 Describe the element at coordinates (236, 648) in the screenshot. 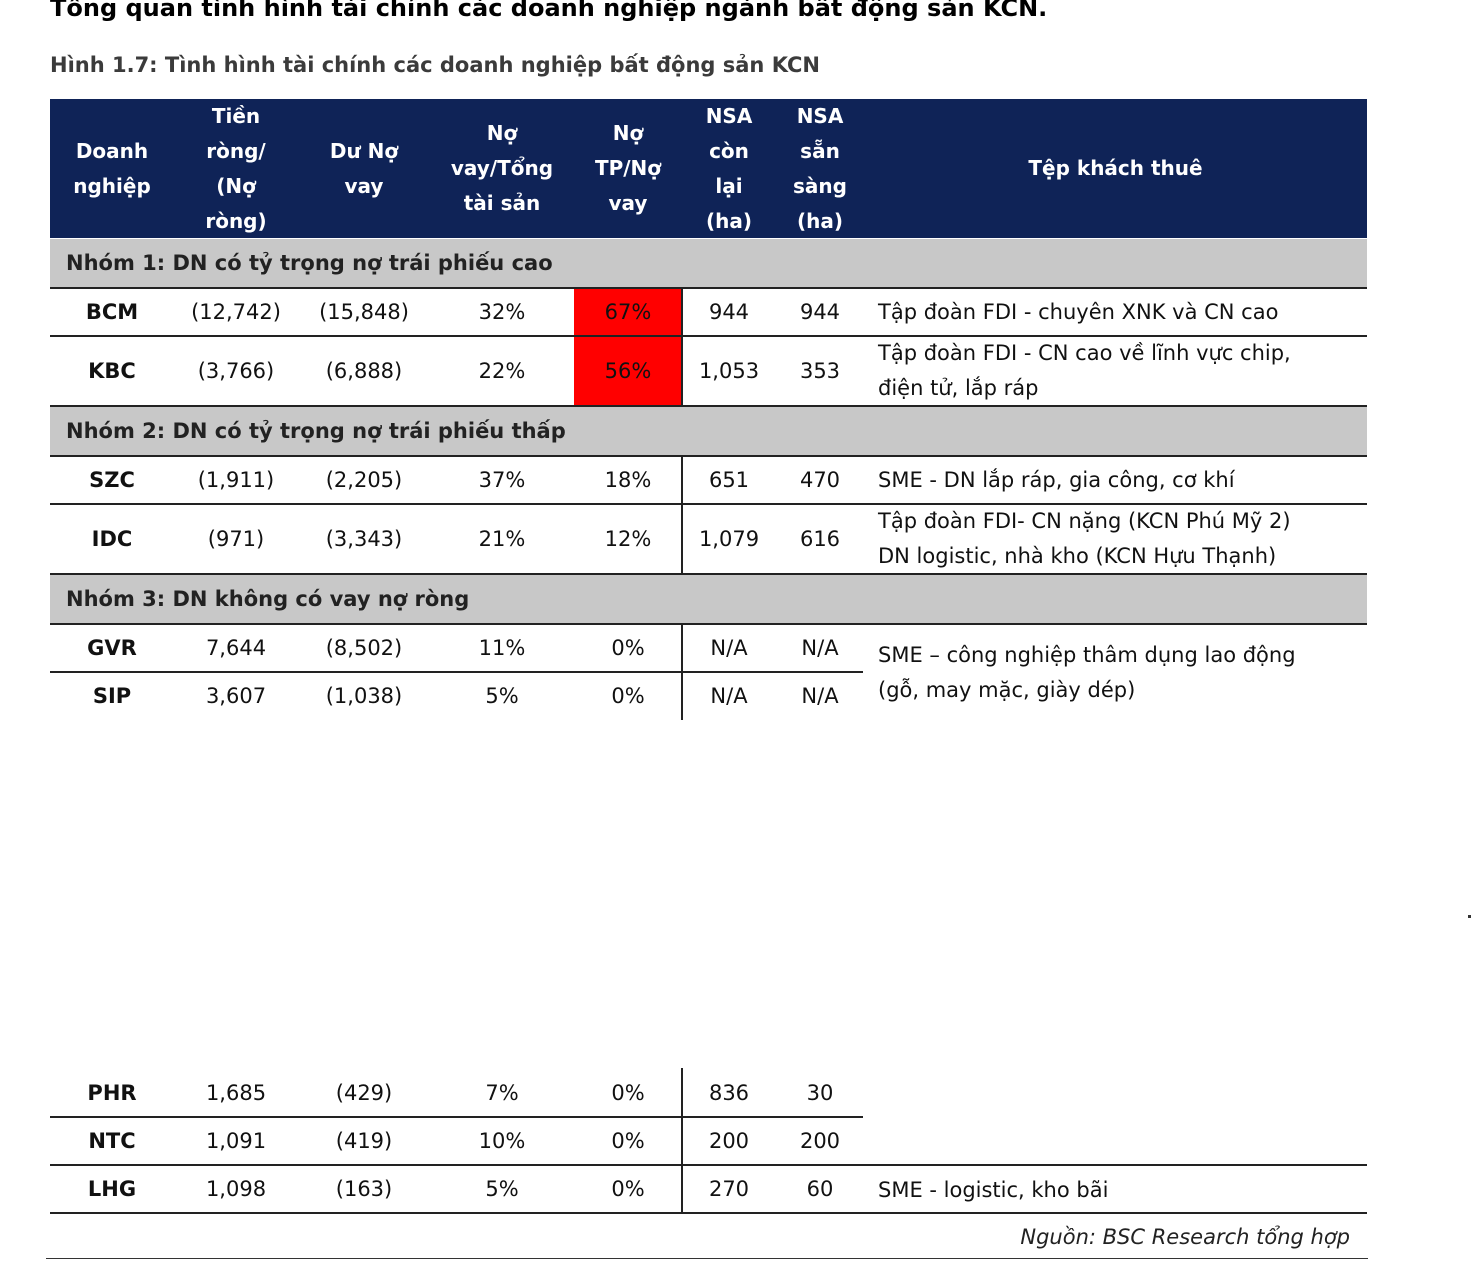

I see `cell-net-cash: 7,644` at that location.